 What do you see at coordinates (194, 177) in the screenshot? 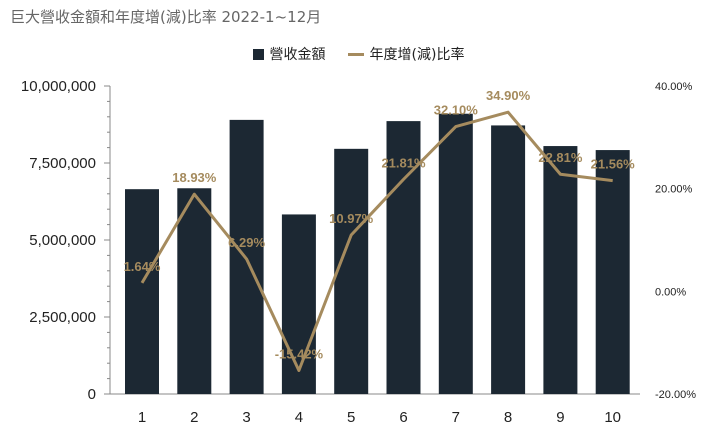
I see `growth-data-label: 18.93%` at bounding box center [194, 177].